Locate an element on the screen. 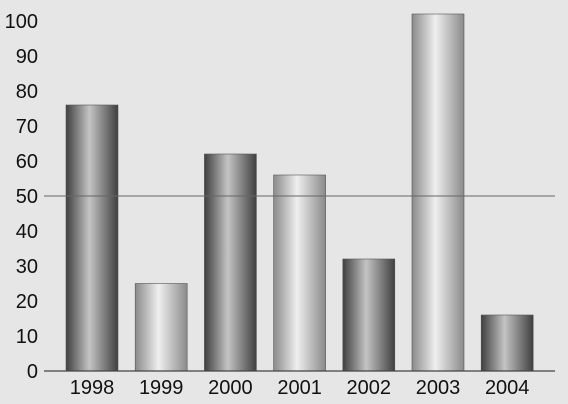  x-tick-label: 2004 is located at coordinates (507, 388).